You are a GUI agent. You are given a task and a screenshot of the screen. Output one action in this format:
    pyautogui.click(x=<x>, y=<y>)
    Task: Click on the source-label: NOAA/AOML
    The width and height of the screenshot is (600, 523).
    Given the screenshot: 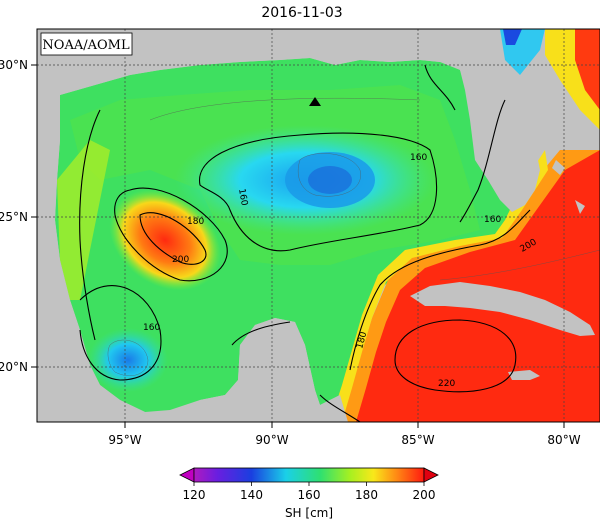 What is the action you would take?
    pyautogui.click(x=86, y=45)
    